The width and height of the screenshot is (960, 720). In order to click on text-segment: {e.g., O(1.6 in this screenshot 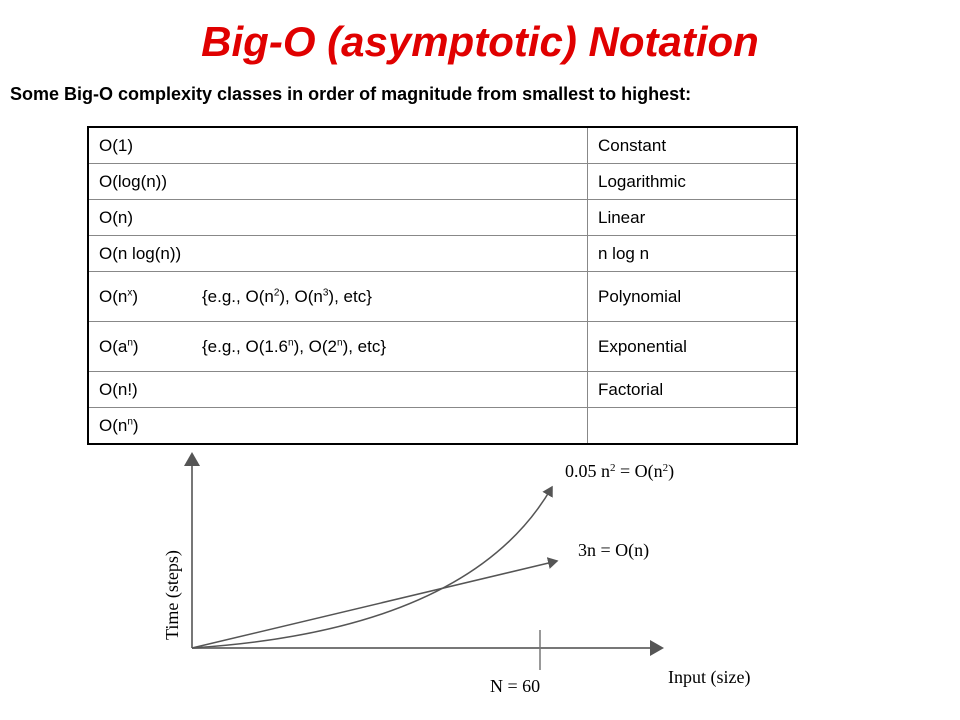, I will do `click(245, 346)`.